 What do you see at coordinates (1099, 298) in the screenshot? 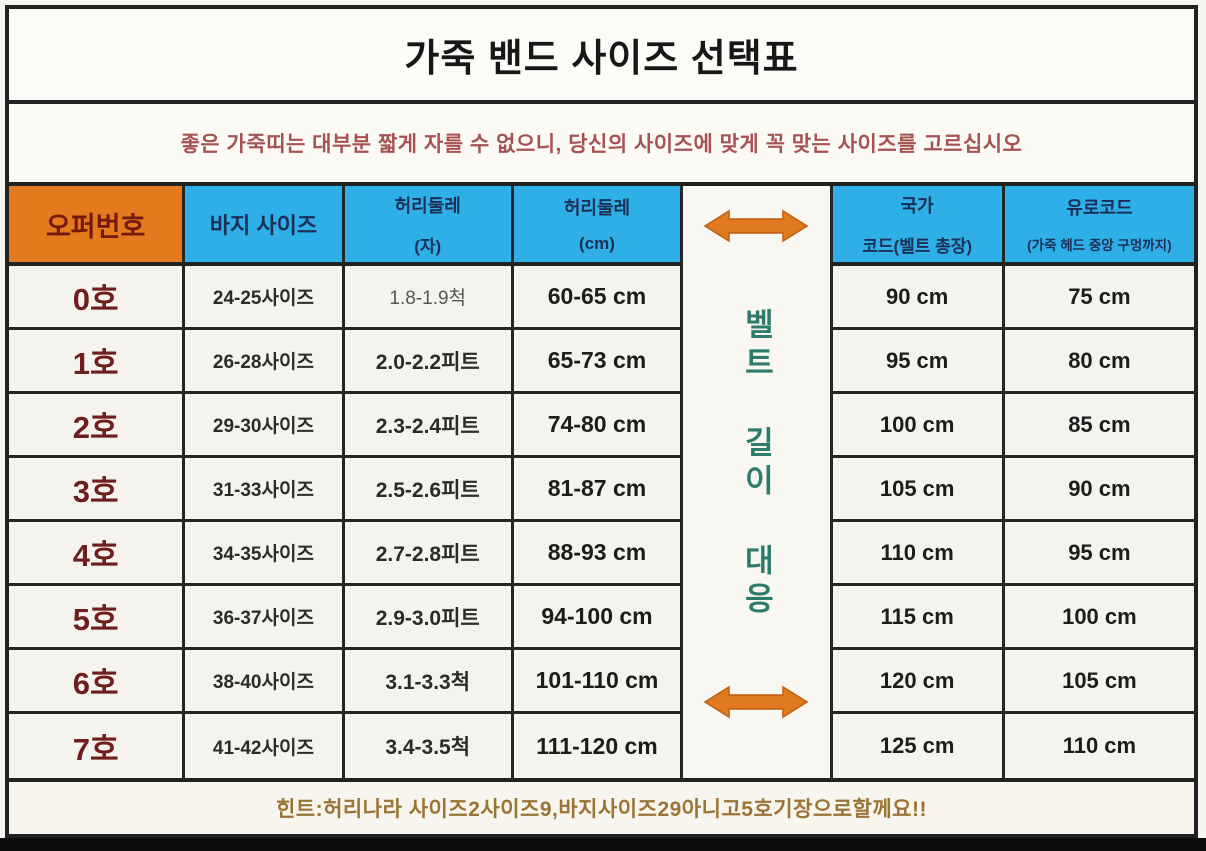
I see `cell-euro-row-0: 75 cm` at bounding box center [1099, 298].